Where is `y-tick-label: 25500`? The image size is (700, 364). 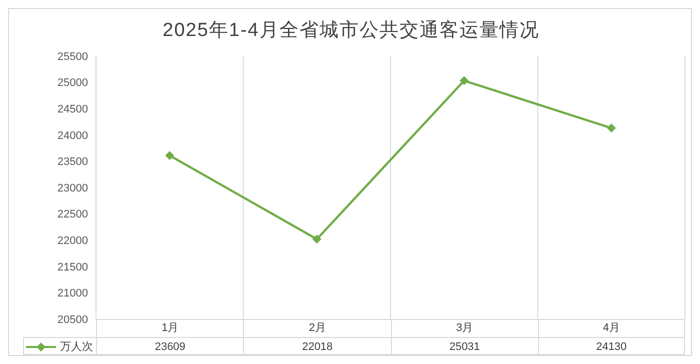
y-tick-label: 25500 is located at coordinates (72, 56).